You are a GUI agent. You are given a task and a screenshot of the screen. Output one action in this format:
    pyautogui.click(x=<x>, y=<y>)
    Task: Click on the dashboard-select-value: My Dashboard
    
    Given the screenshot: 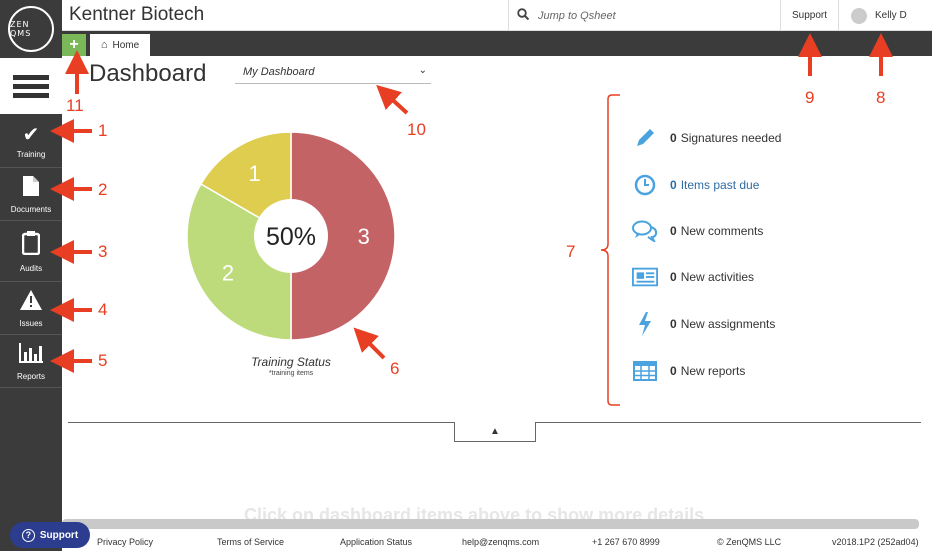 What is the action you would take?
    pyautogui.click(x=279, y=72)
    